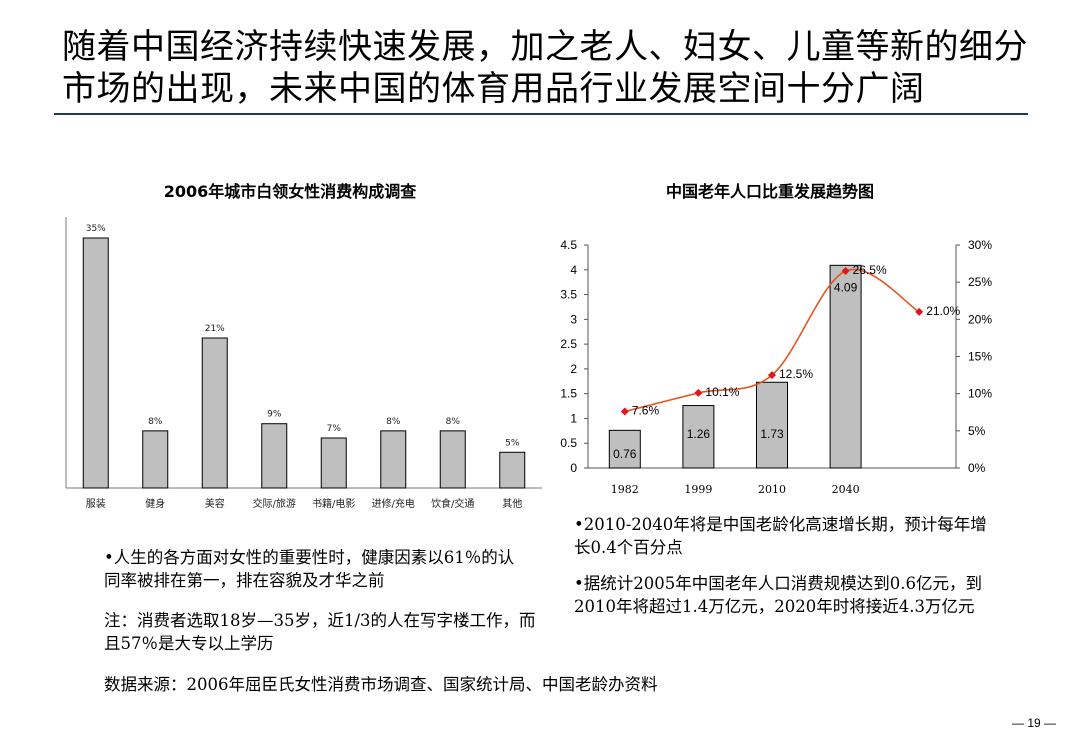  Describe the element at coordinates (722, 392) in the screenshot. I see `right-chart-line-label: 10.1%` at that location.